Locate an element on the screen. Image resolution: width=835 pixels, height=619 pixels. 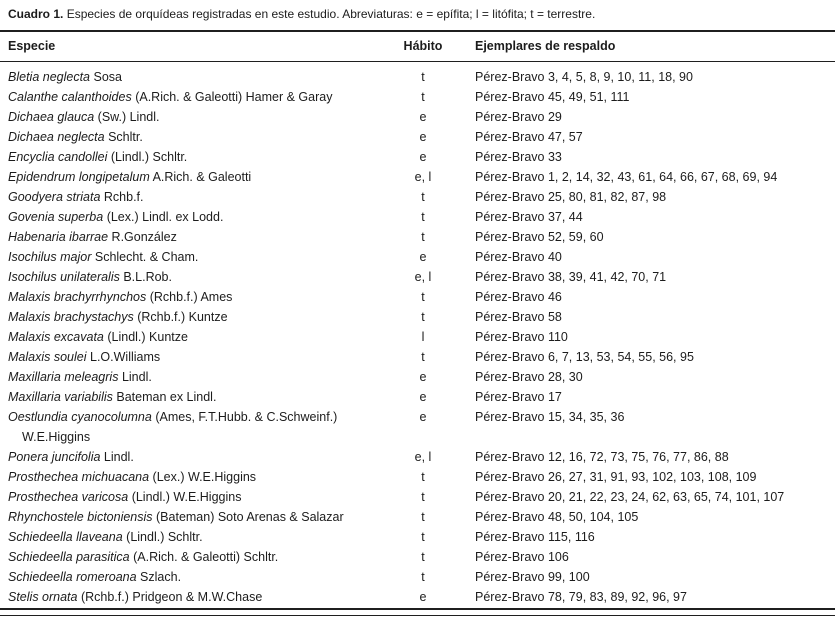
voucher-cell: Pérez-Bravo 6, 7, 13, 53, 54, 55, 56, 95 is located at coordinates (584, 357).